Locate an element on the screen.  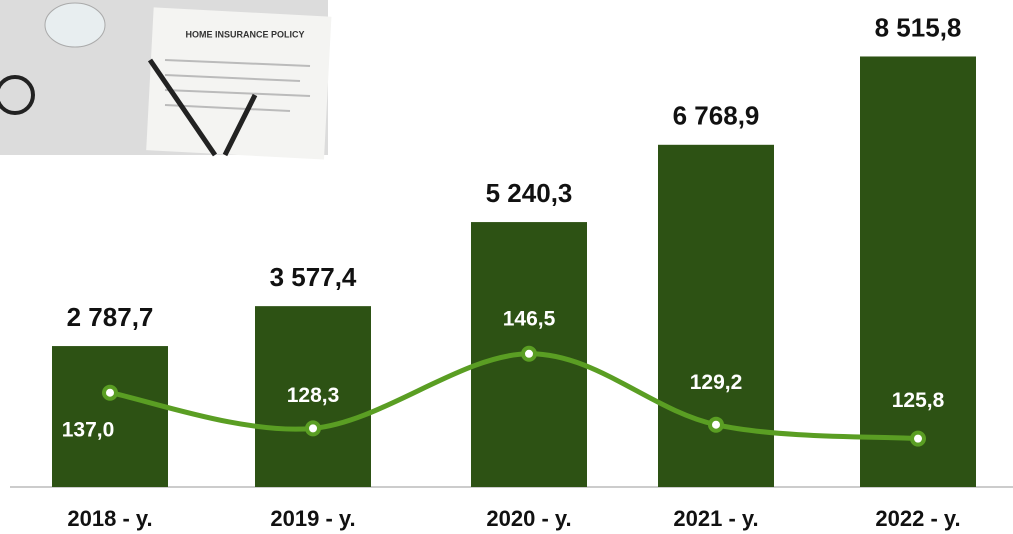
line-value-label: 137,0 is located at coordinates (88, 429).